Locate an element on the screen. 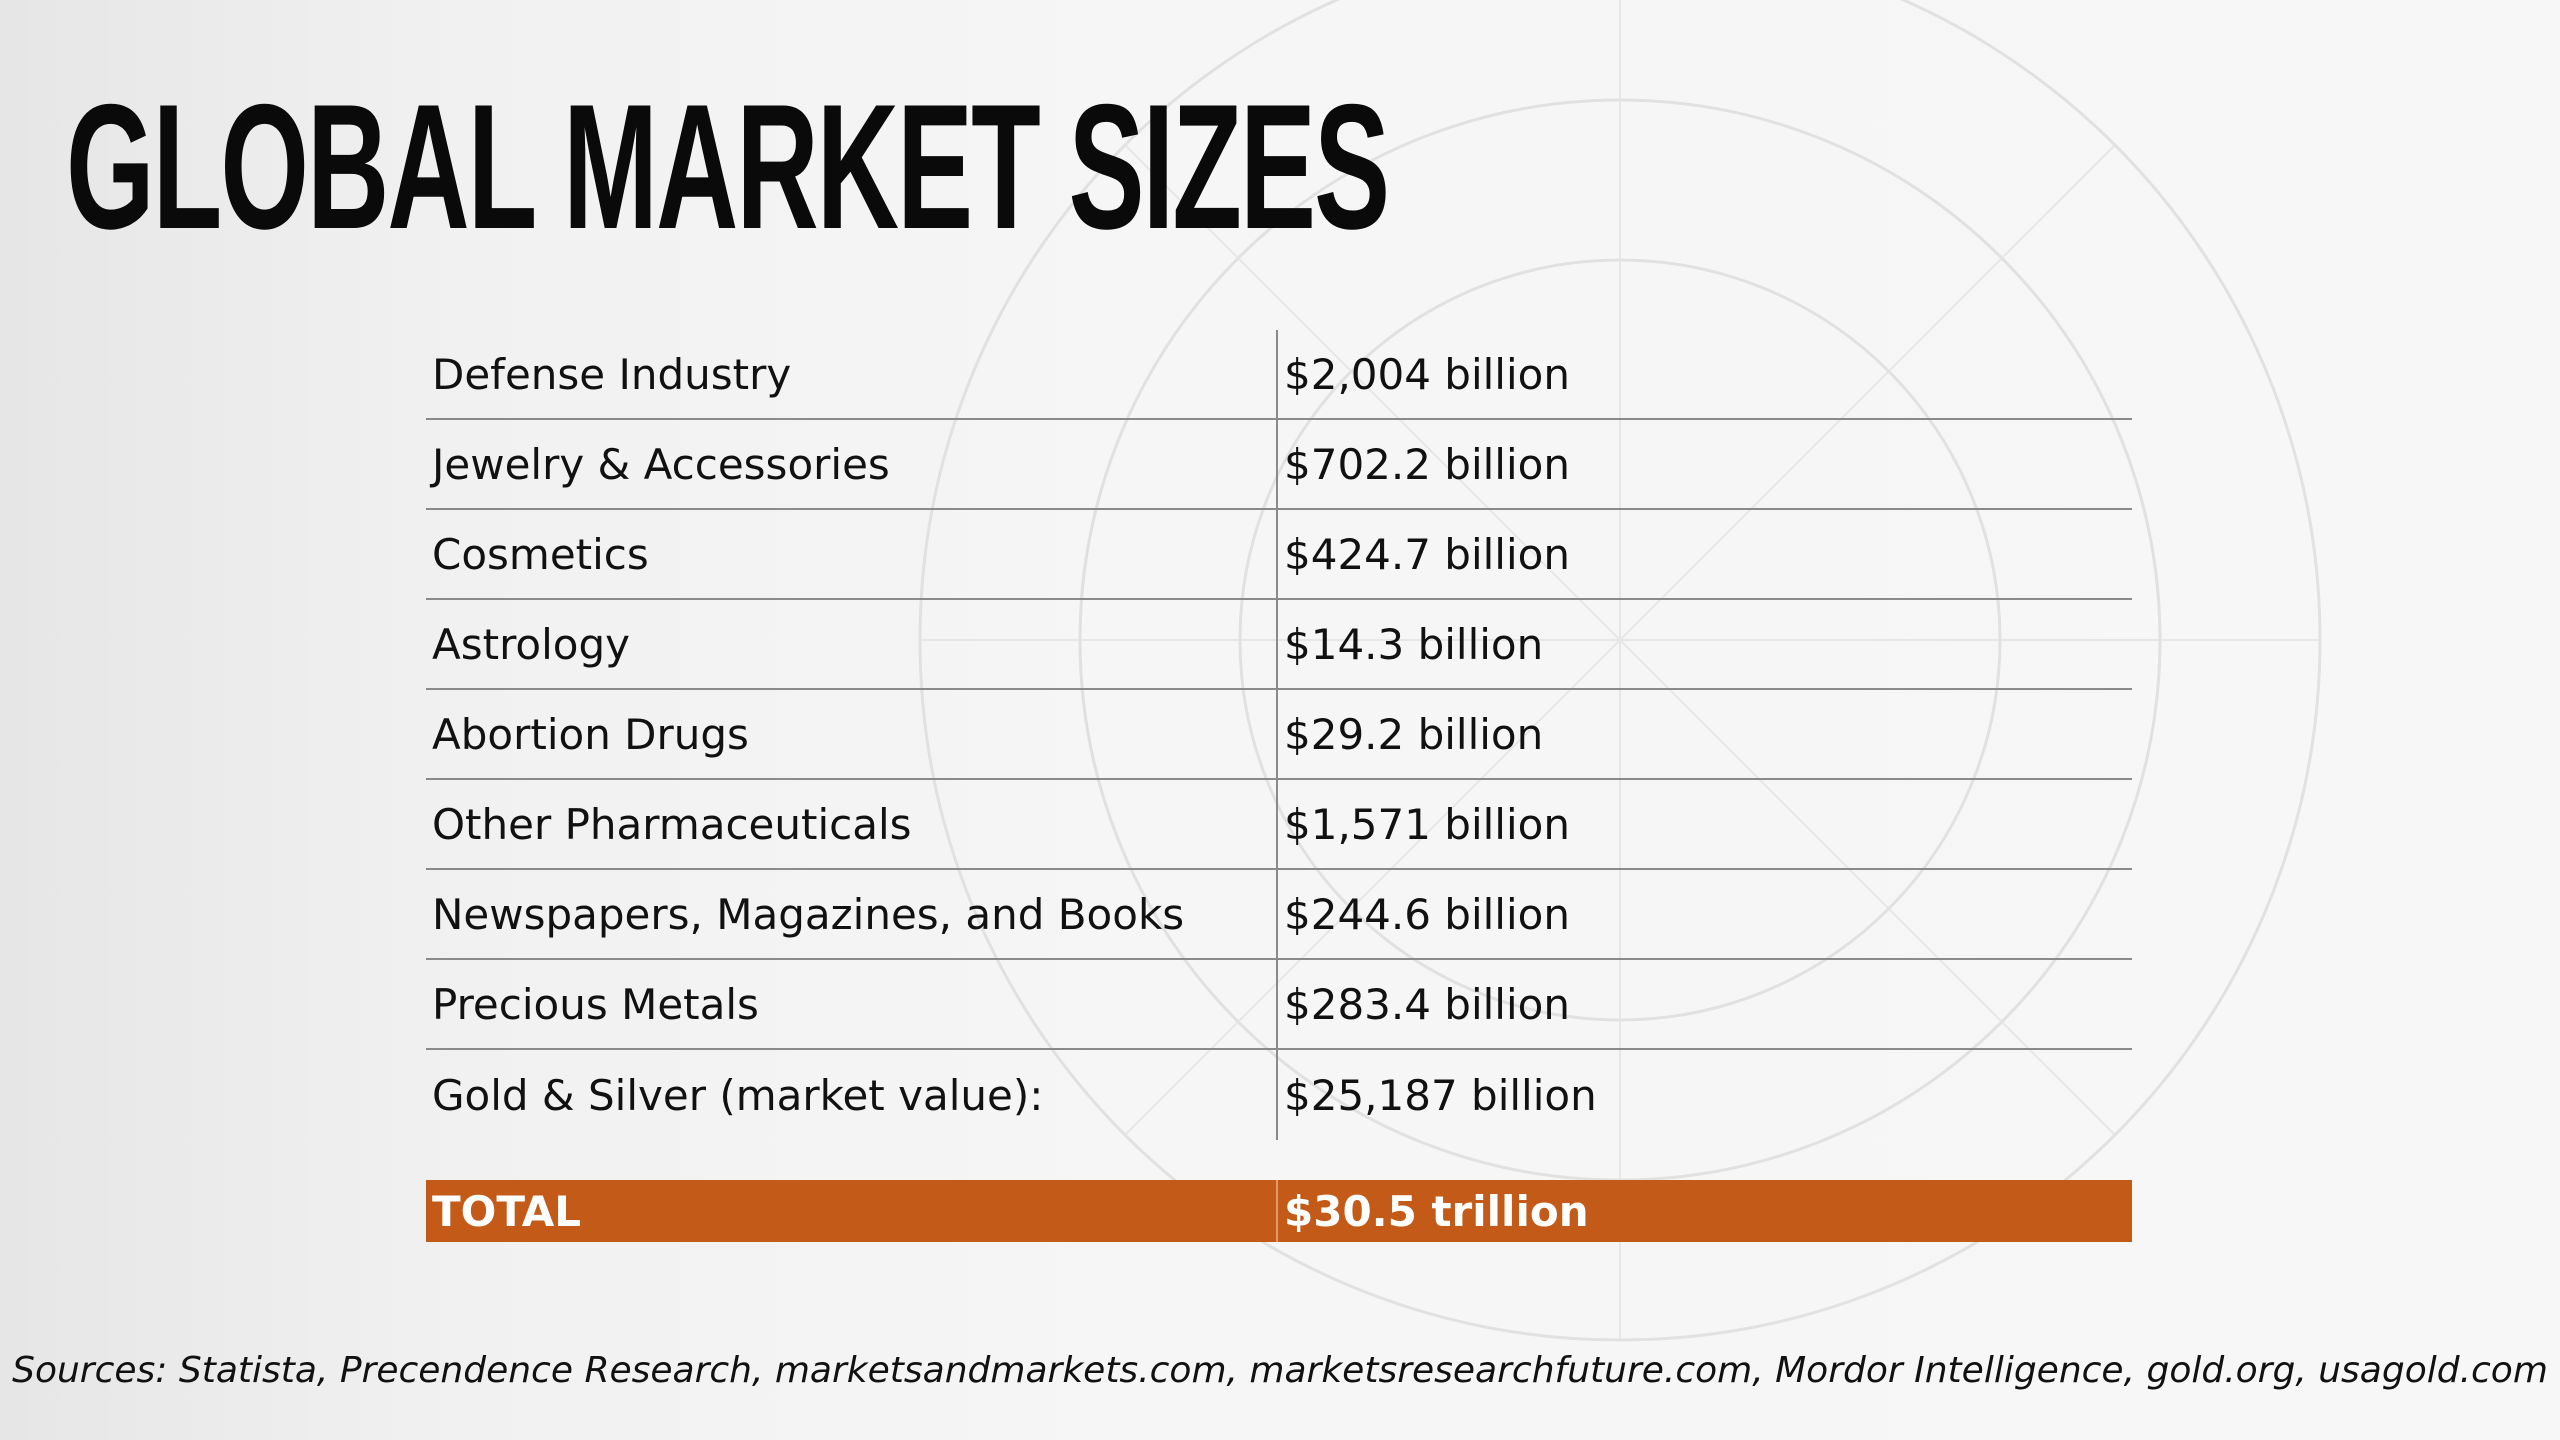 This screenshot has width=2560, height=1440. table-row: Abortion Drugs $29.2 billion is located at coordinates (1279, 735).